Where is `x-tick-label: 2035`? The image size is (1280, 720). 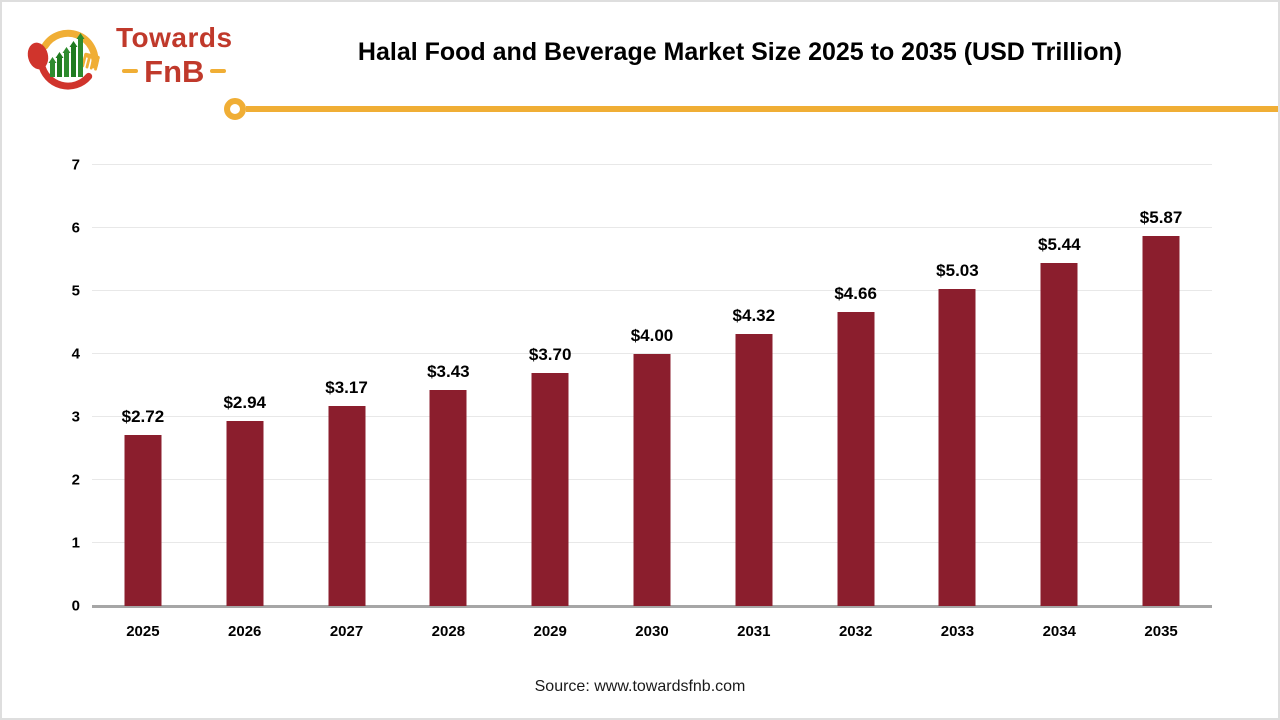 x-tick-label: 2035 is located at coordinates (1161, 631).